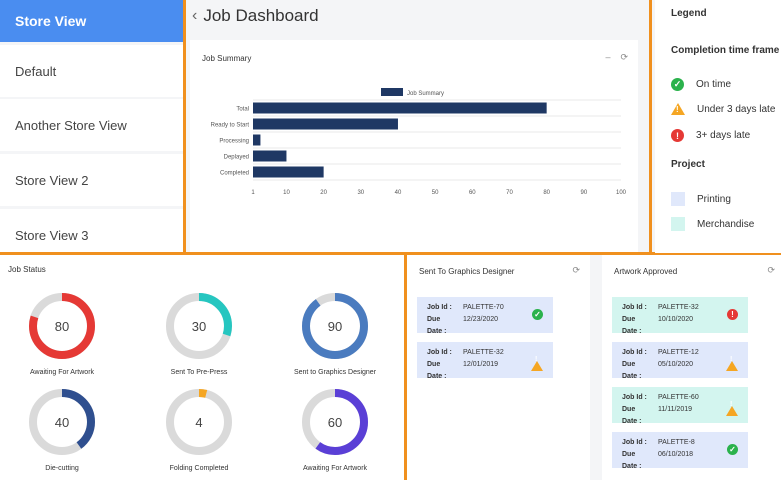 The image size is (781, 480). I want to click on x-tick-label: 50, so click(435, 193).